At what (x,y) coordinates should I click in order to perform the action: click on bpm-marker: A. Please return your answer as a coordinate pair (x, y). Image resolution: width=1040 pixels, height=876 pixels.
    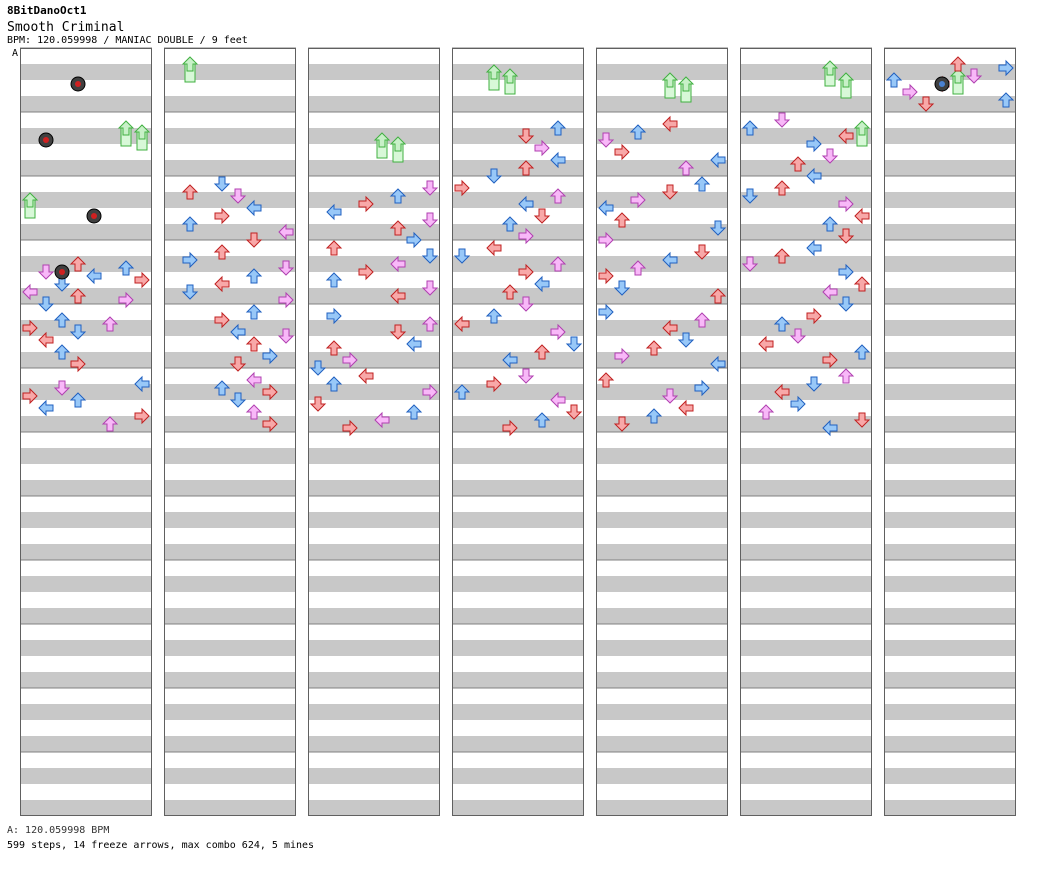
    Looking at the image, I should click on (15, 53).